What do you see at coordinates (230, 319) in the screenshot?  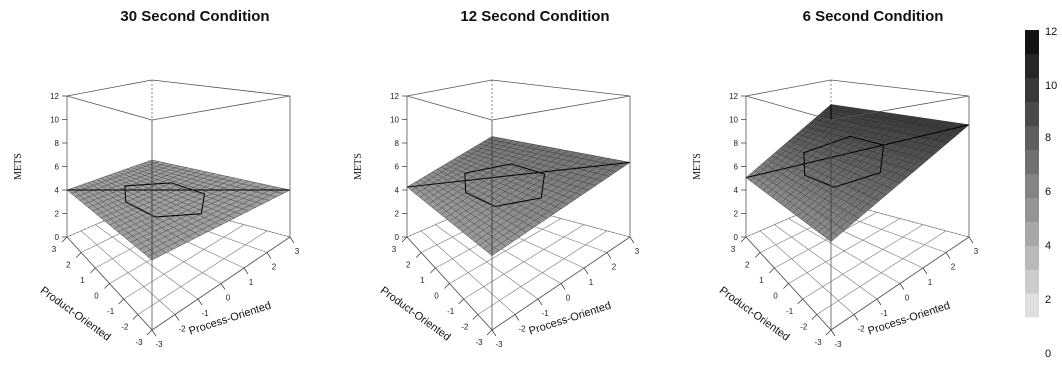 I see `x-axis-label: Process-Oriented` at bounding box center [230, 319].